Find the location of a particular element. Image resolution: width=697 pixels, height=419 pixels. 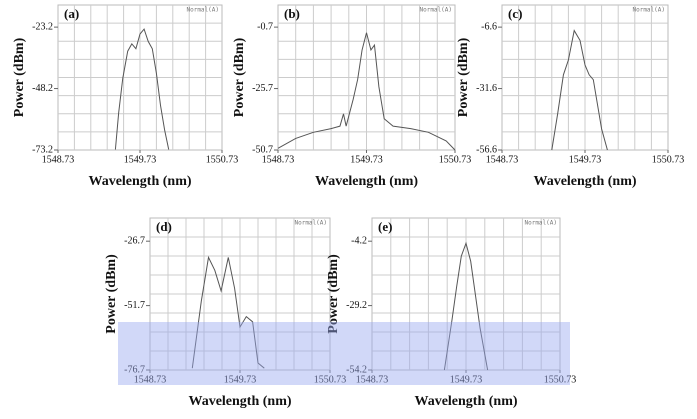

panel-label: (d) is located at coordinates (164, 226).